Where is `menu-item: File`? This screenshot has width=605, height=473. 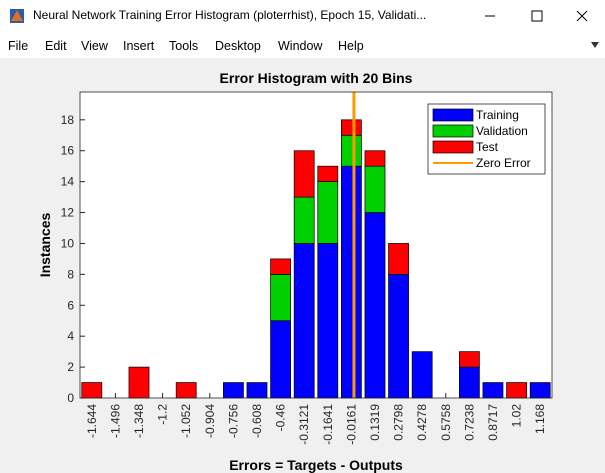
menu-item: File is located at coordinates (18, 46).